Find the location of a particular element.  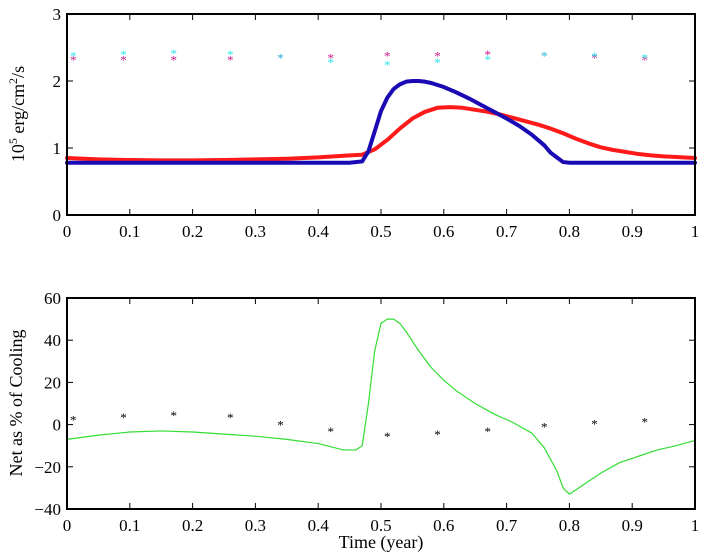

bot-y-tick-label: 0 is located at coordinates (57, 425).